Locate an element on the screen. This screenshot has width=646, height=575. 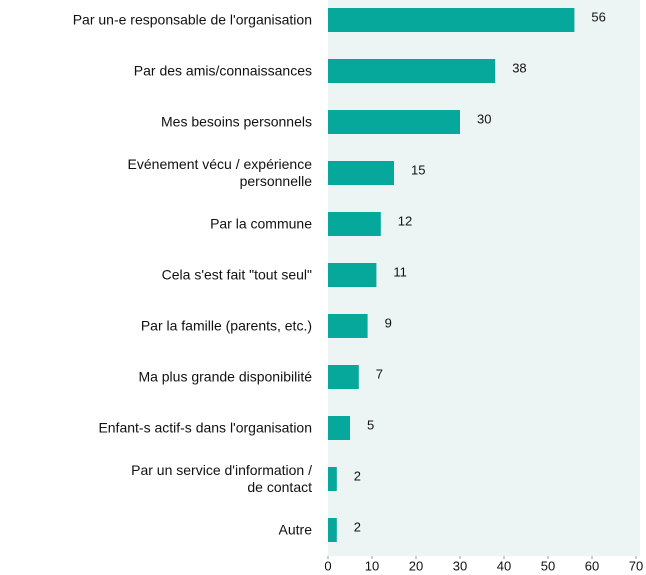
x-tick-label: 40 is located at coordinates (504, 565).